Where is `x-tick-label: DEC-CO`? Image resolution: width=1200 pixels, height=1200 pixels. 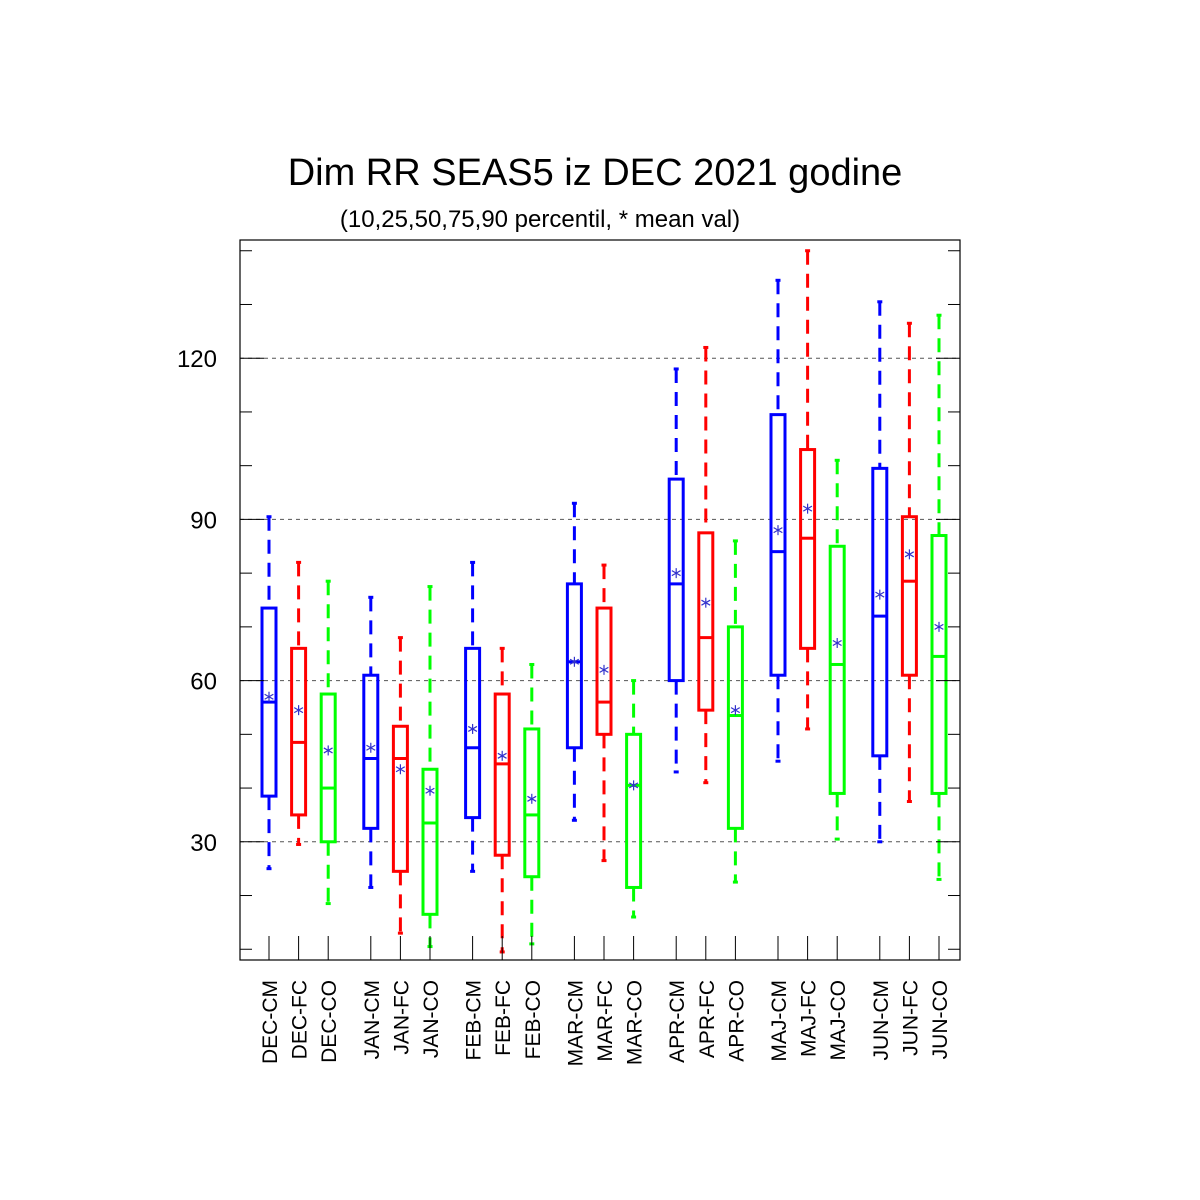
x-tick-label: DEC-CO is located at coordinates (329, 1021).